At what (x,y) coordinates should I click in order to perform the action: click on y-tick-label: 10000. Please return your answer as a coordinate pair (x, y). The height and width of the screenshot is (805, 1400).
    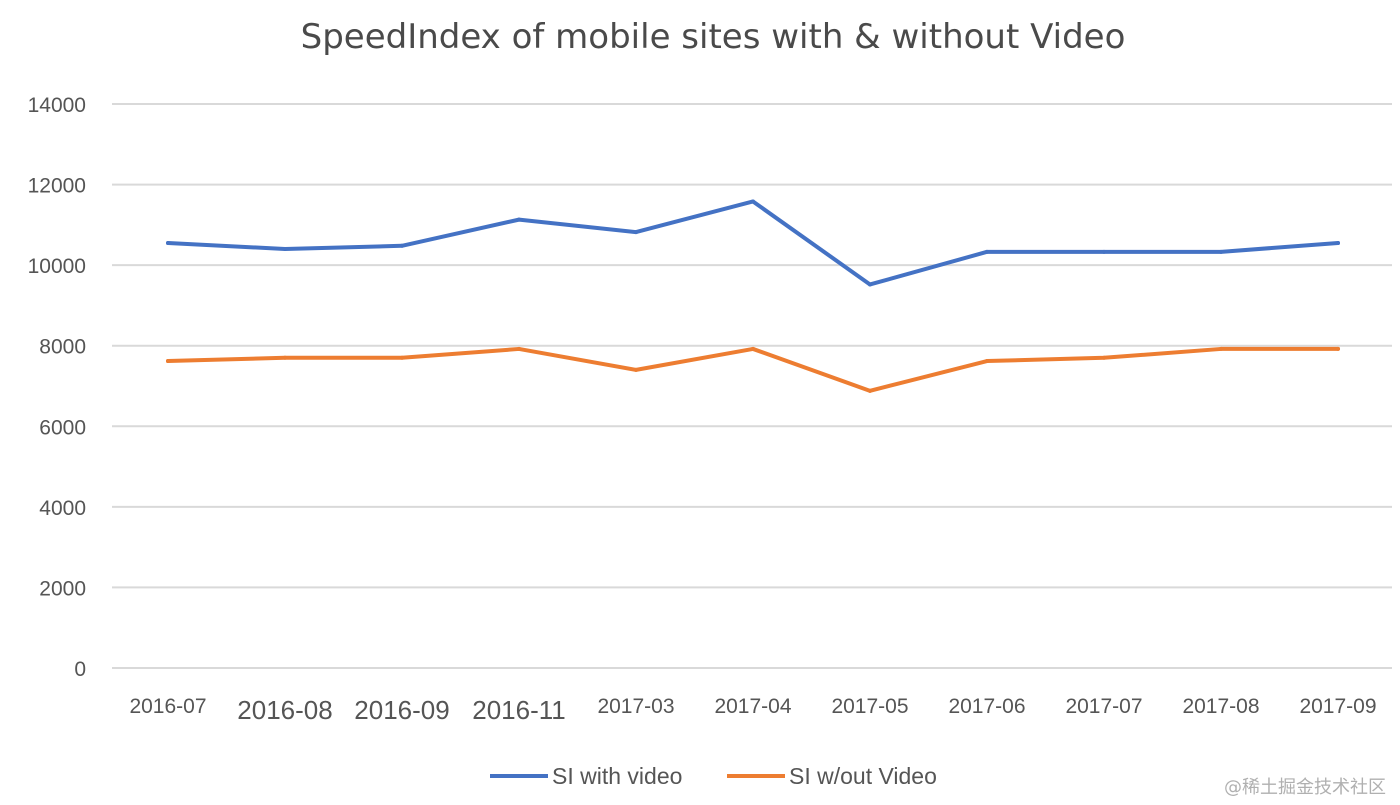
    Looking at the image, I should click on (57, 266).